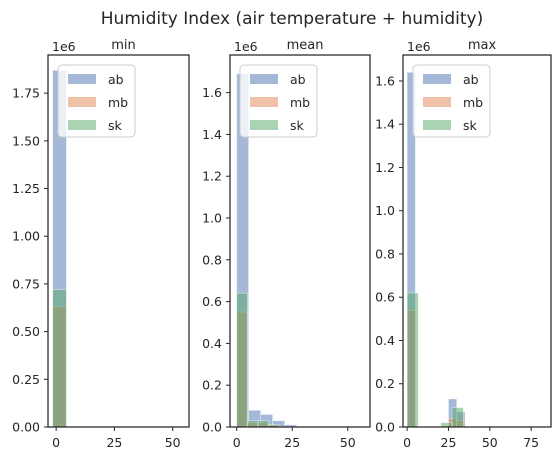 The height and width of the screenshot is (464, 559). Describe the element at coordinates (531, 442) in the screenshot. I see `x-tick-label: 75` at that location.